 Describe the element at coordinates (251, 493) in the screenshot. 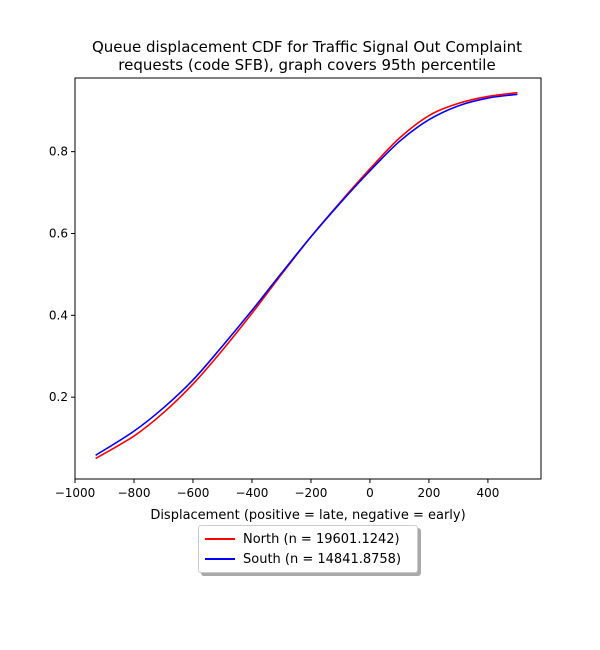

I see `x-tick-label: −400` at that location.